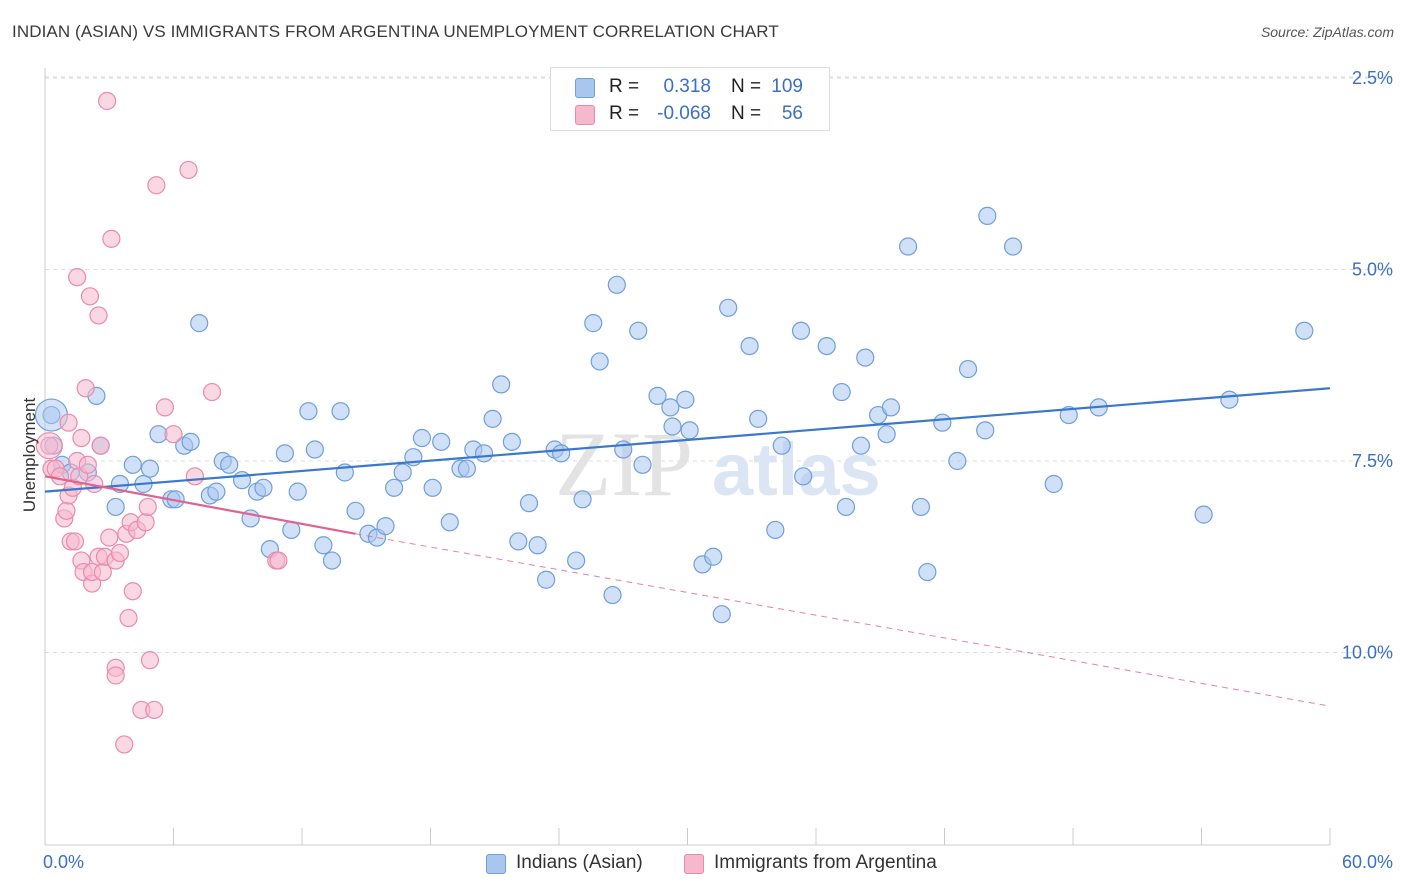 The image size is (1406, 892). I want to click on watermark-atlas: atlas, so click(796, 469).